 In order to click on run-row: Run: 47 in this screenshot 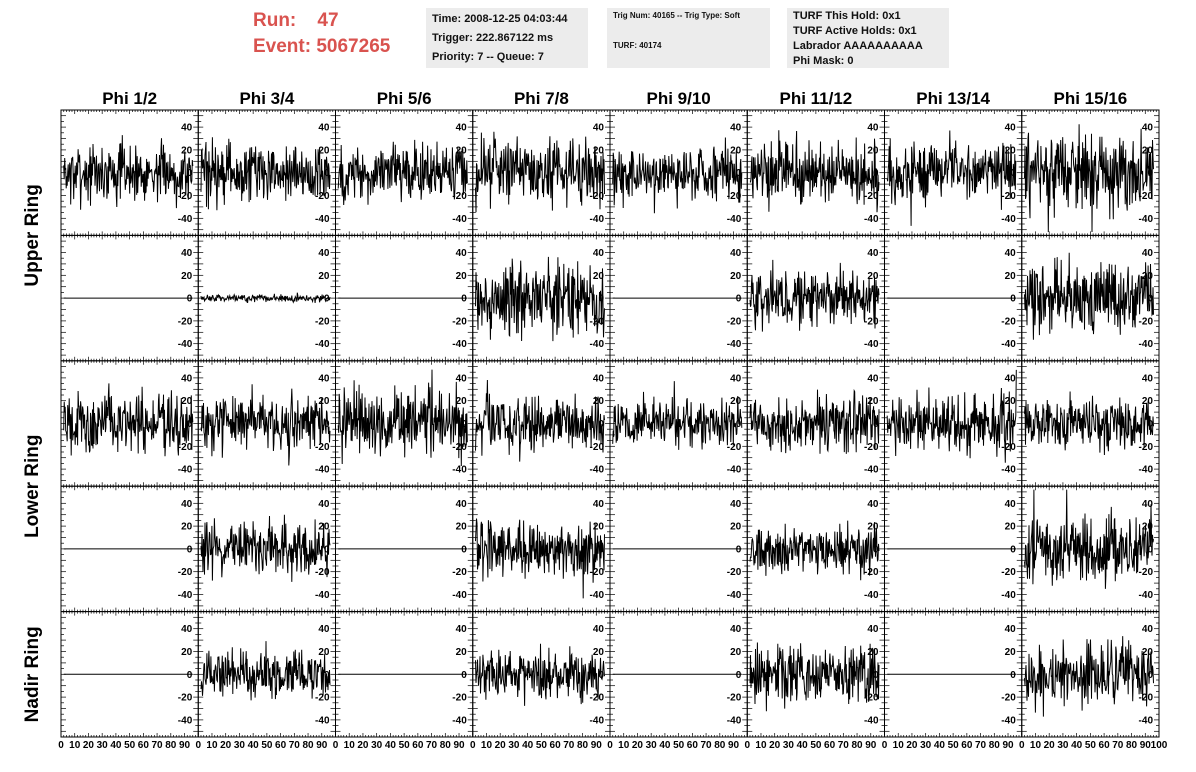, I will do `click(321, 21)`.